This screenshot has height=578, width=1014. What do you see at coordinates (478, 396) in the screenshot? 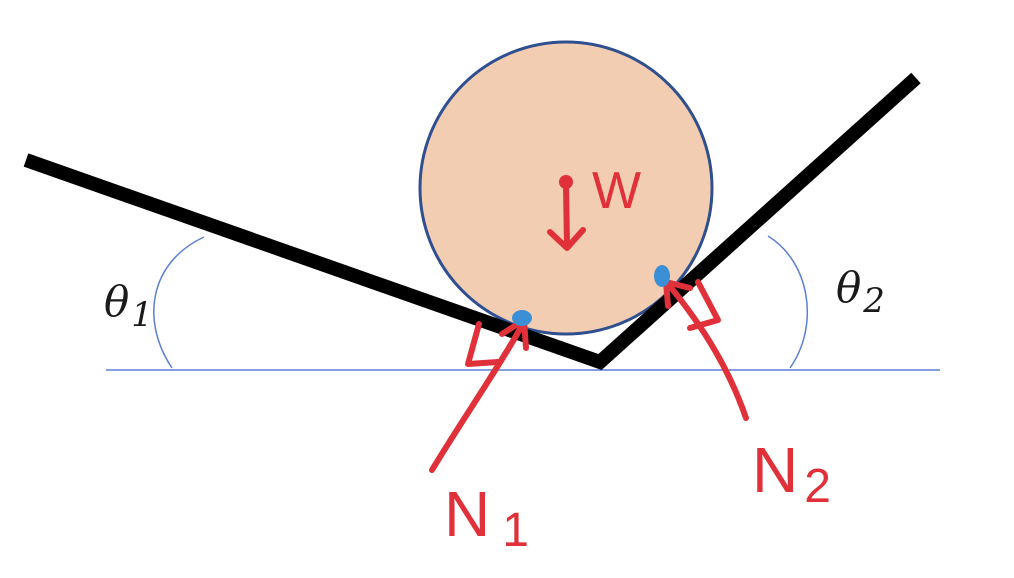
I see `normal1-arrow-shaft` at bounding box center [478, 396].